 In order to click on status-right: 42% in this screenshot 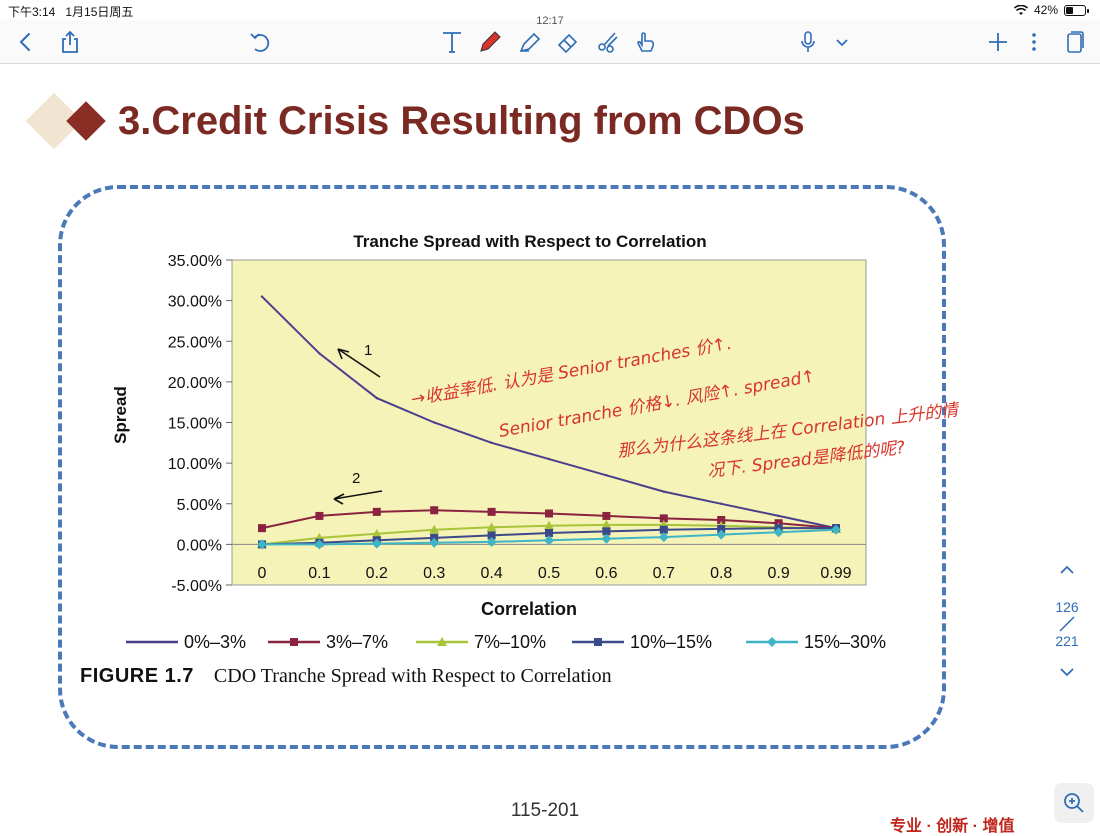, I will do `click(1051, 10)`.